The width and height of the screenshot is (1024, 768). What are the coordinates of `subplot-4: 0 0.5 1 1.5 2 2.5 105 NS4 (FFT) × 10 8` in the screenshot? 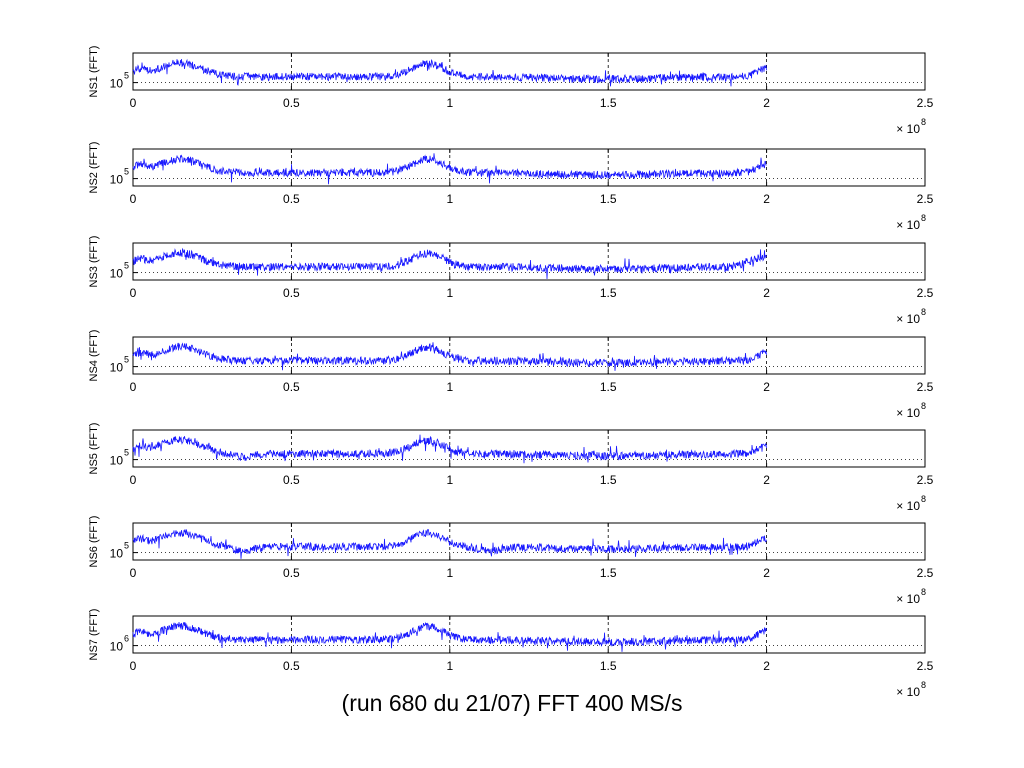 It's located at (511, 375).